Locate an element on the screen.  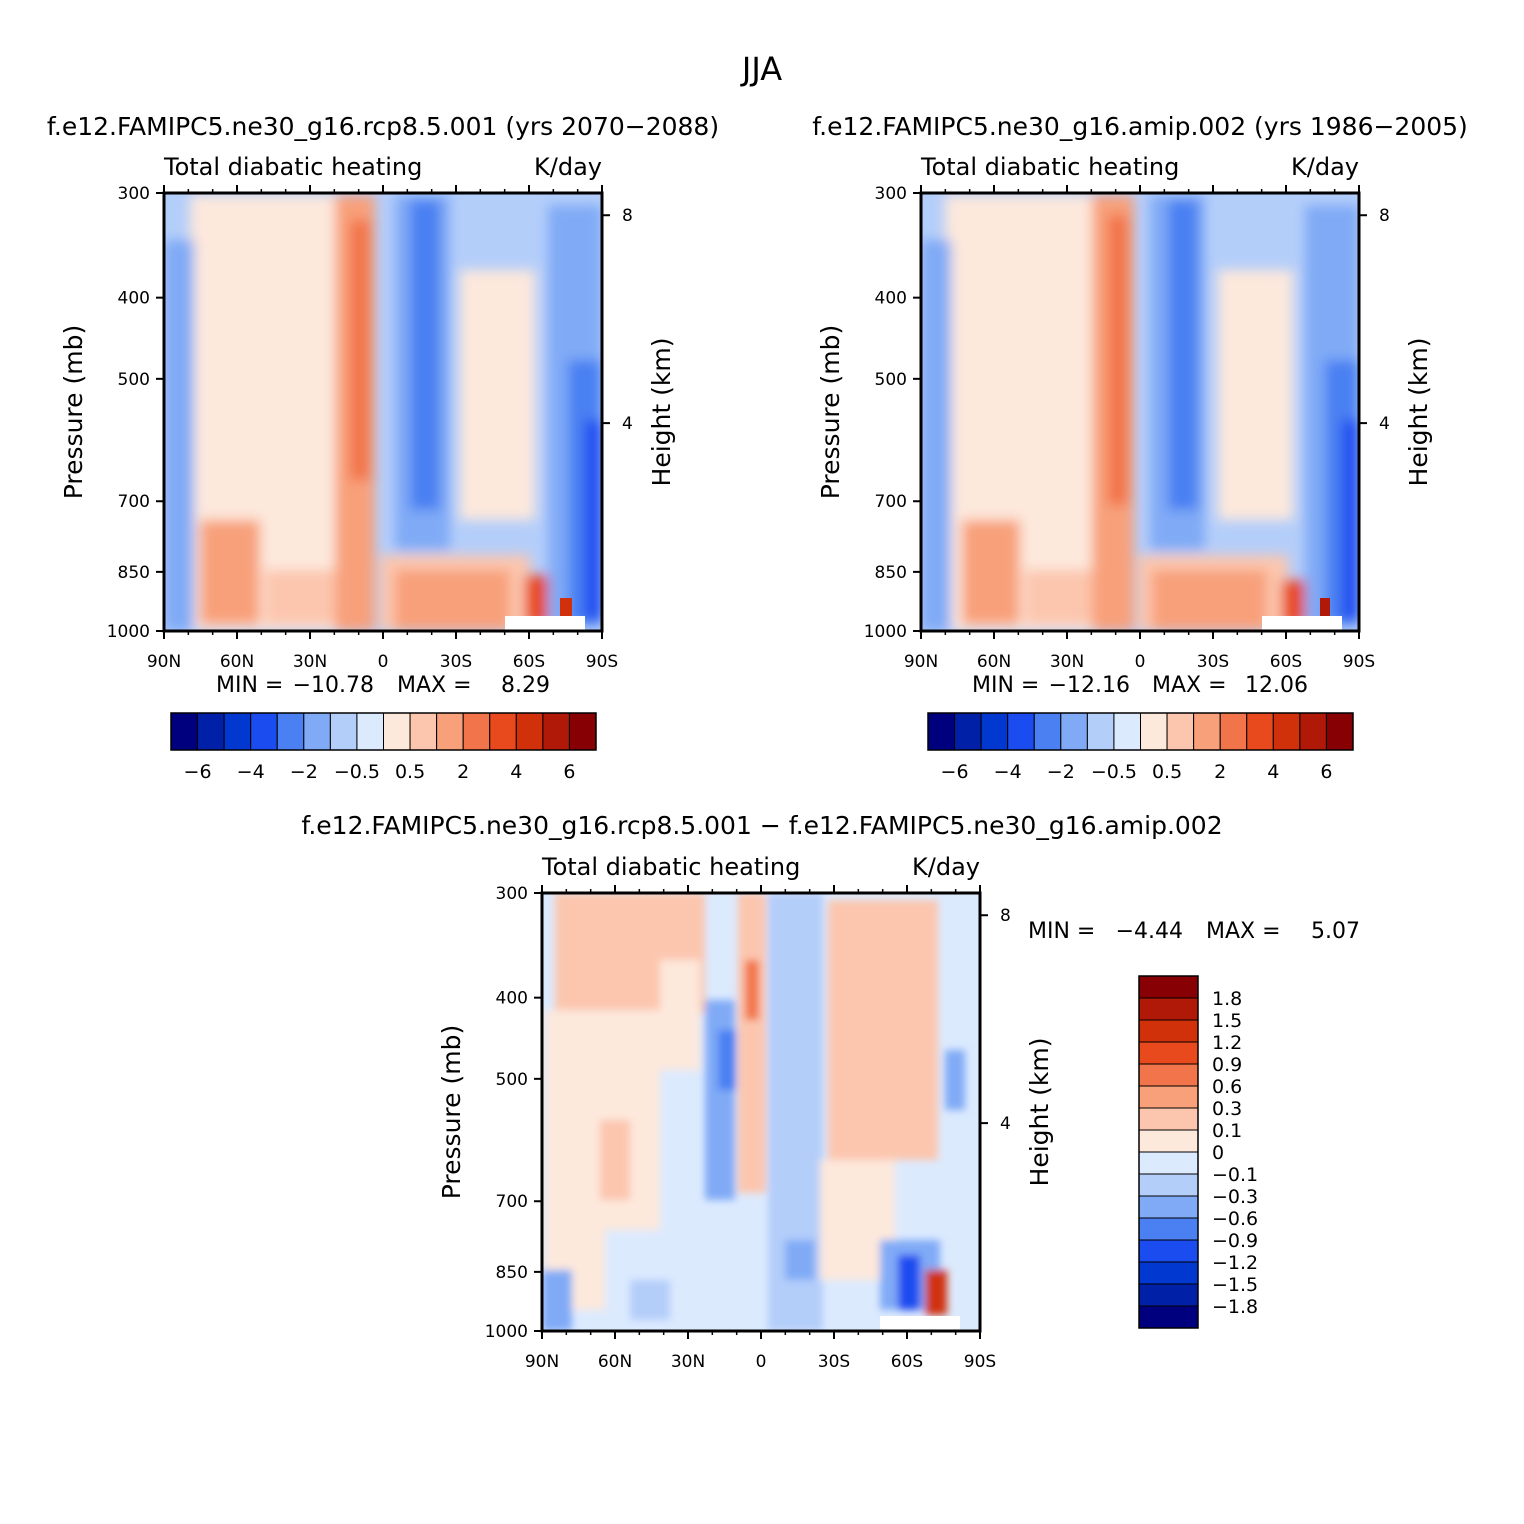
colorbar-label: 0.6 is located at coordinates (1227, 1087).